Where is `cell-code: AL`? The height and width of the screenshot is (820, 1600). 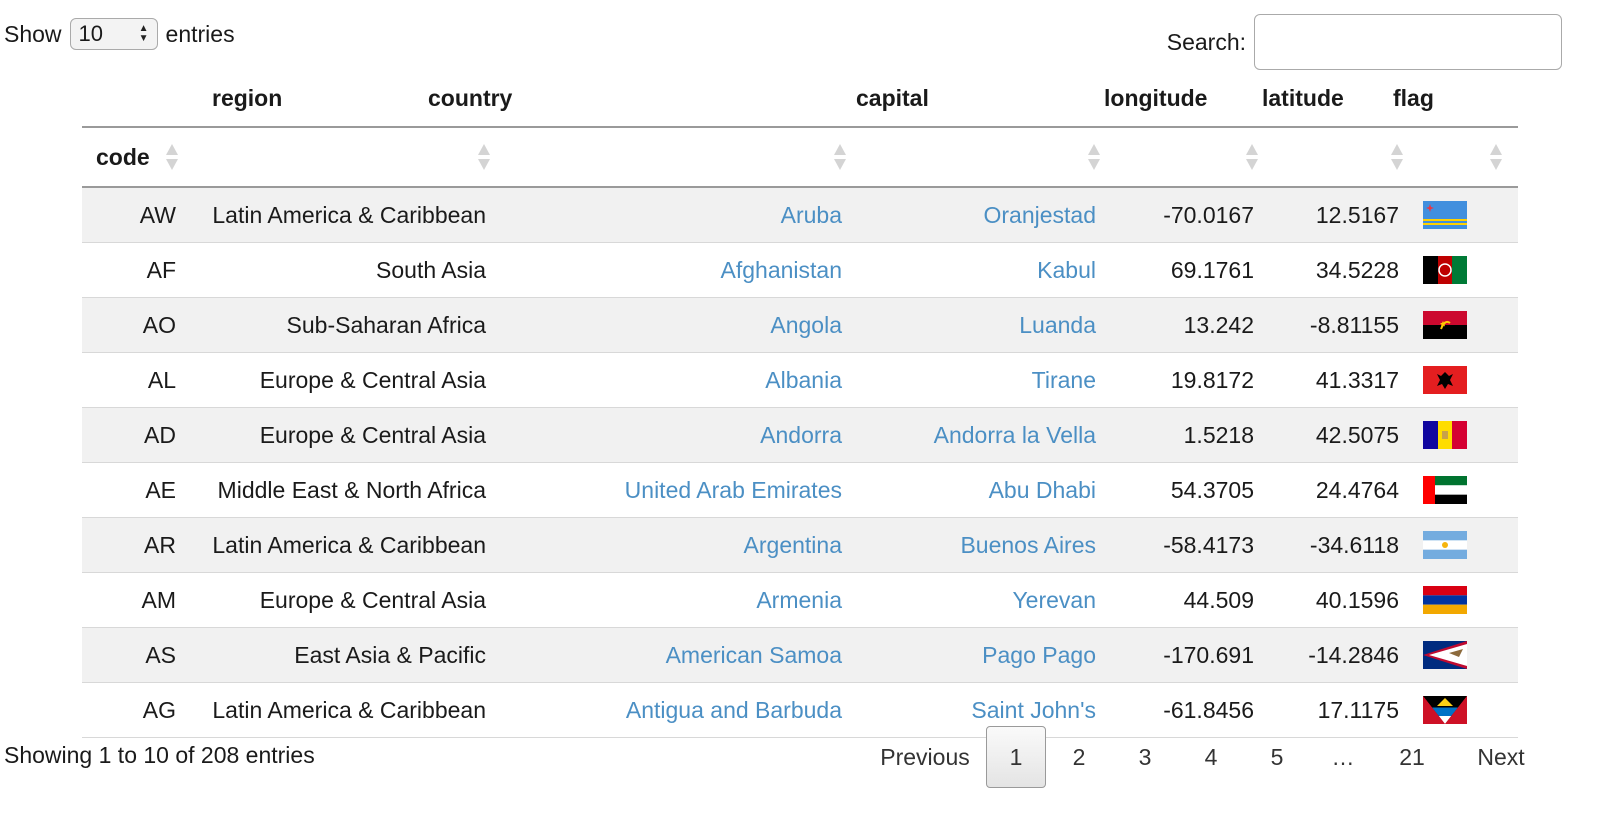 cell-code: AL is located at coordinates (135, 380).